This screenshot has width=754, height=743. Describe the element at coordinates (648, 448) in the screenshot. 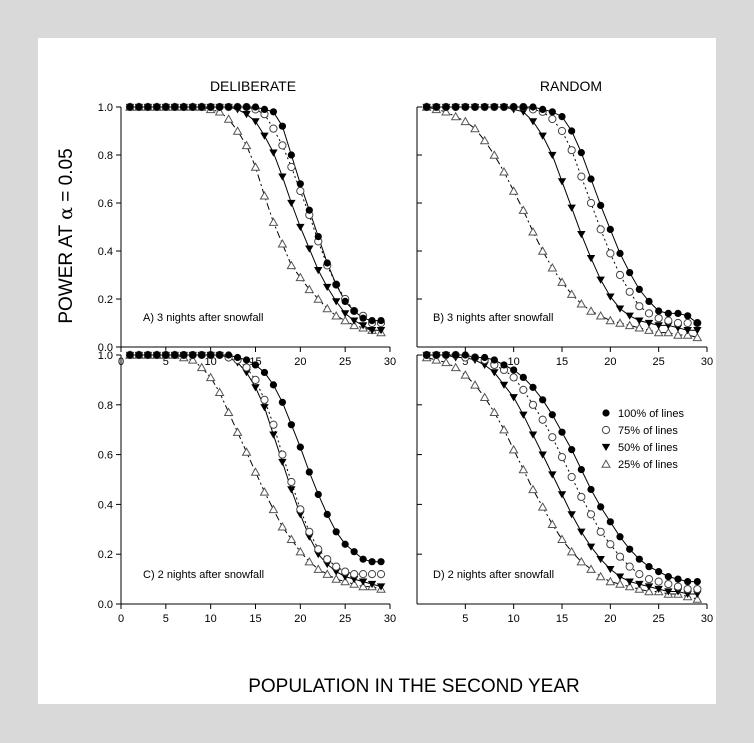

I see `legend-label: 50% of lines` at that location.